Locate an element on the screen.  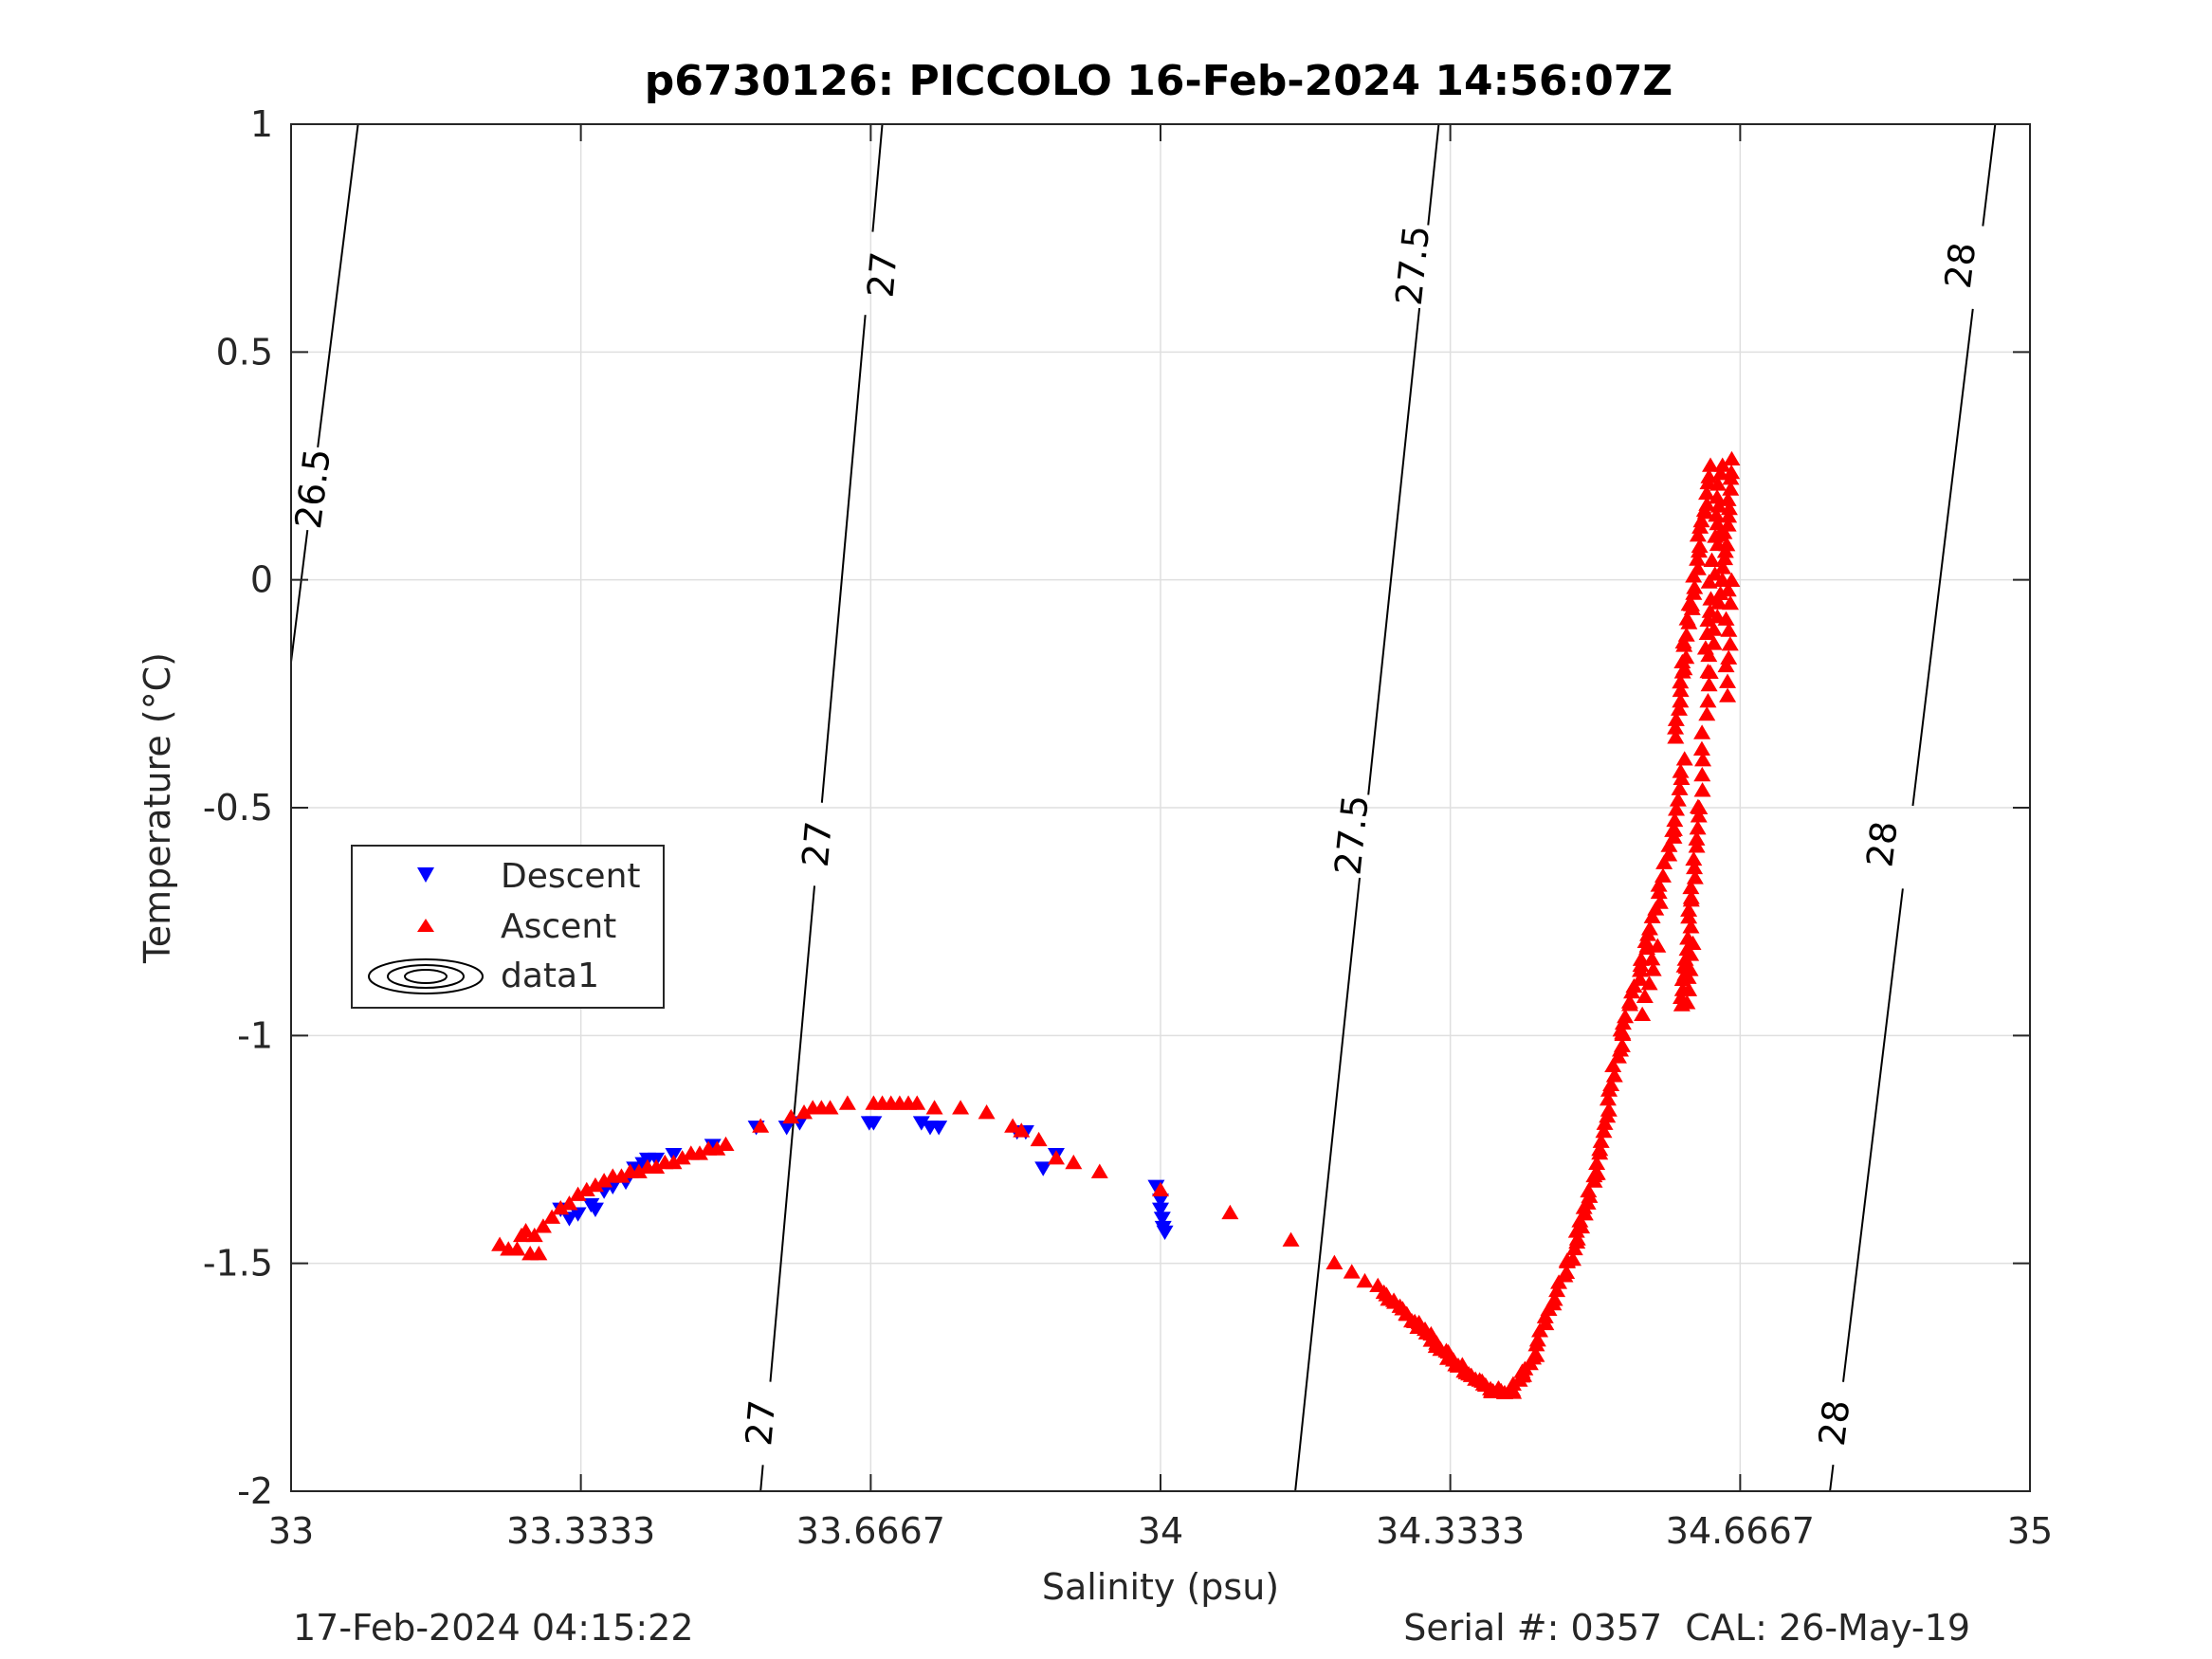
legend-box is located at coordinates (508, 927).